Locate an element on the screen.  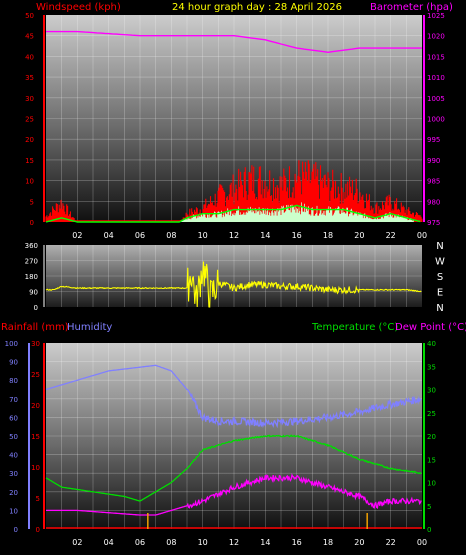
humidity-tick-label: 90 is located at coordinates (13, 363).